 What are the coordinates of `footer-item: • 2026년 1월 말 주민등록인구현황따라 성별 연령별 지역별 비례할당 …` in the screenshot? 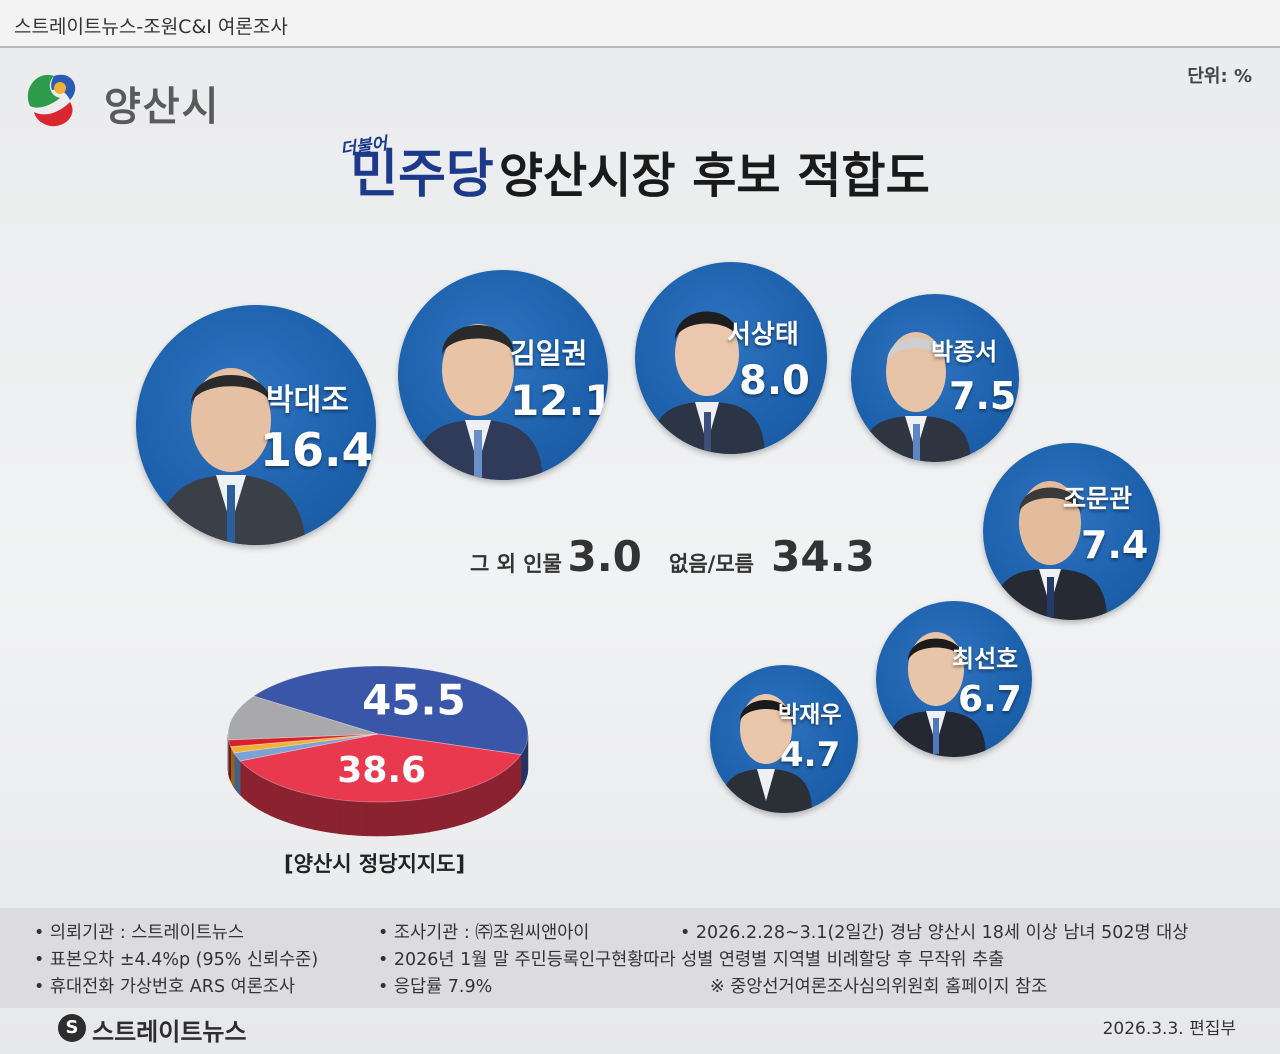 It's located at (691, 960).